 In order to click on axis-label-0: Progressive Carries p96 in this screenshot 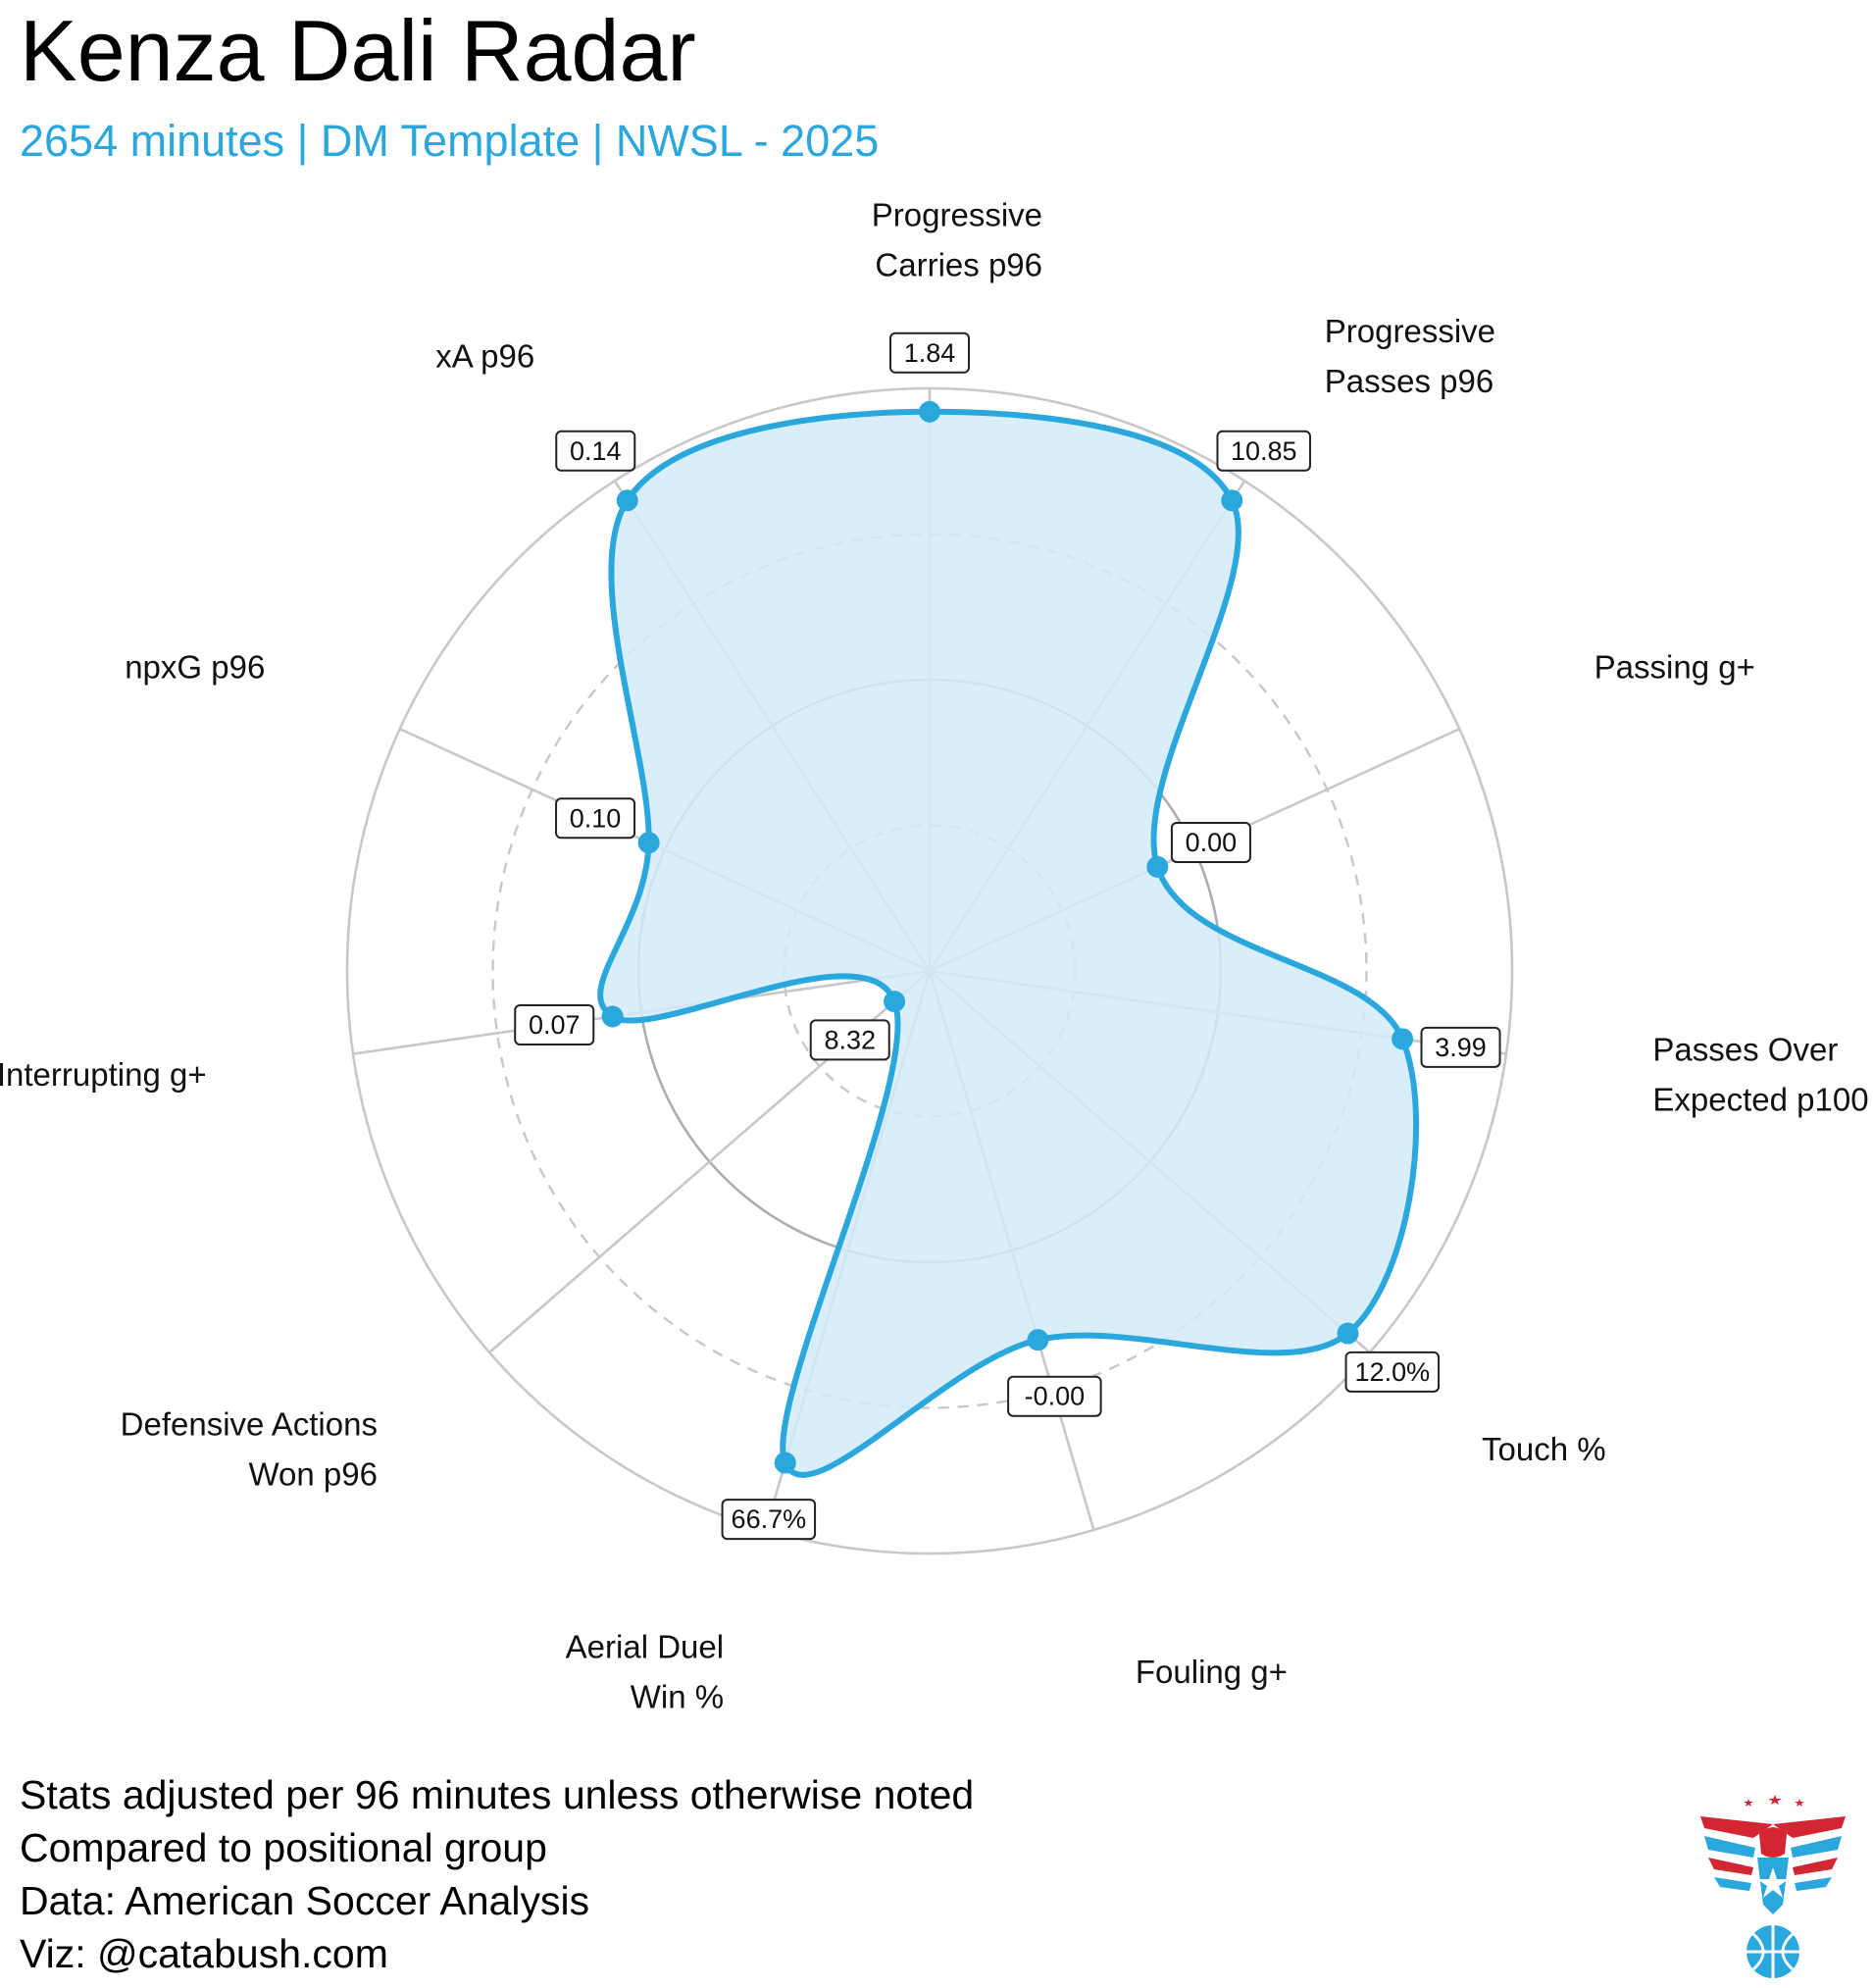, I will do `click(957, 240)`.